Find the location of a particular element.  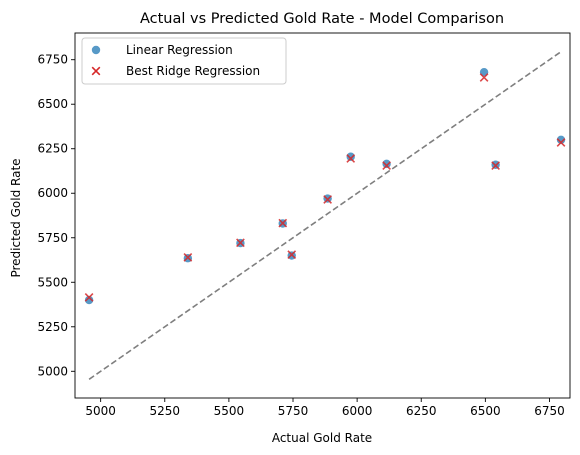

y-tick-label-1: 5250 is located at coordinates (52, 327).